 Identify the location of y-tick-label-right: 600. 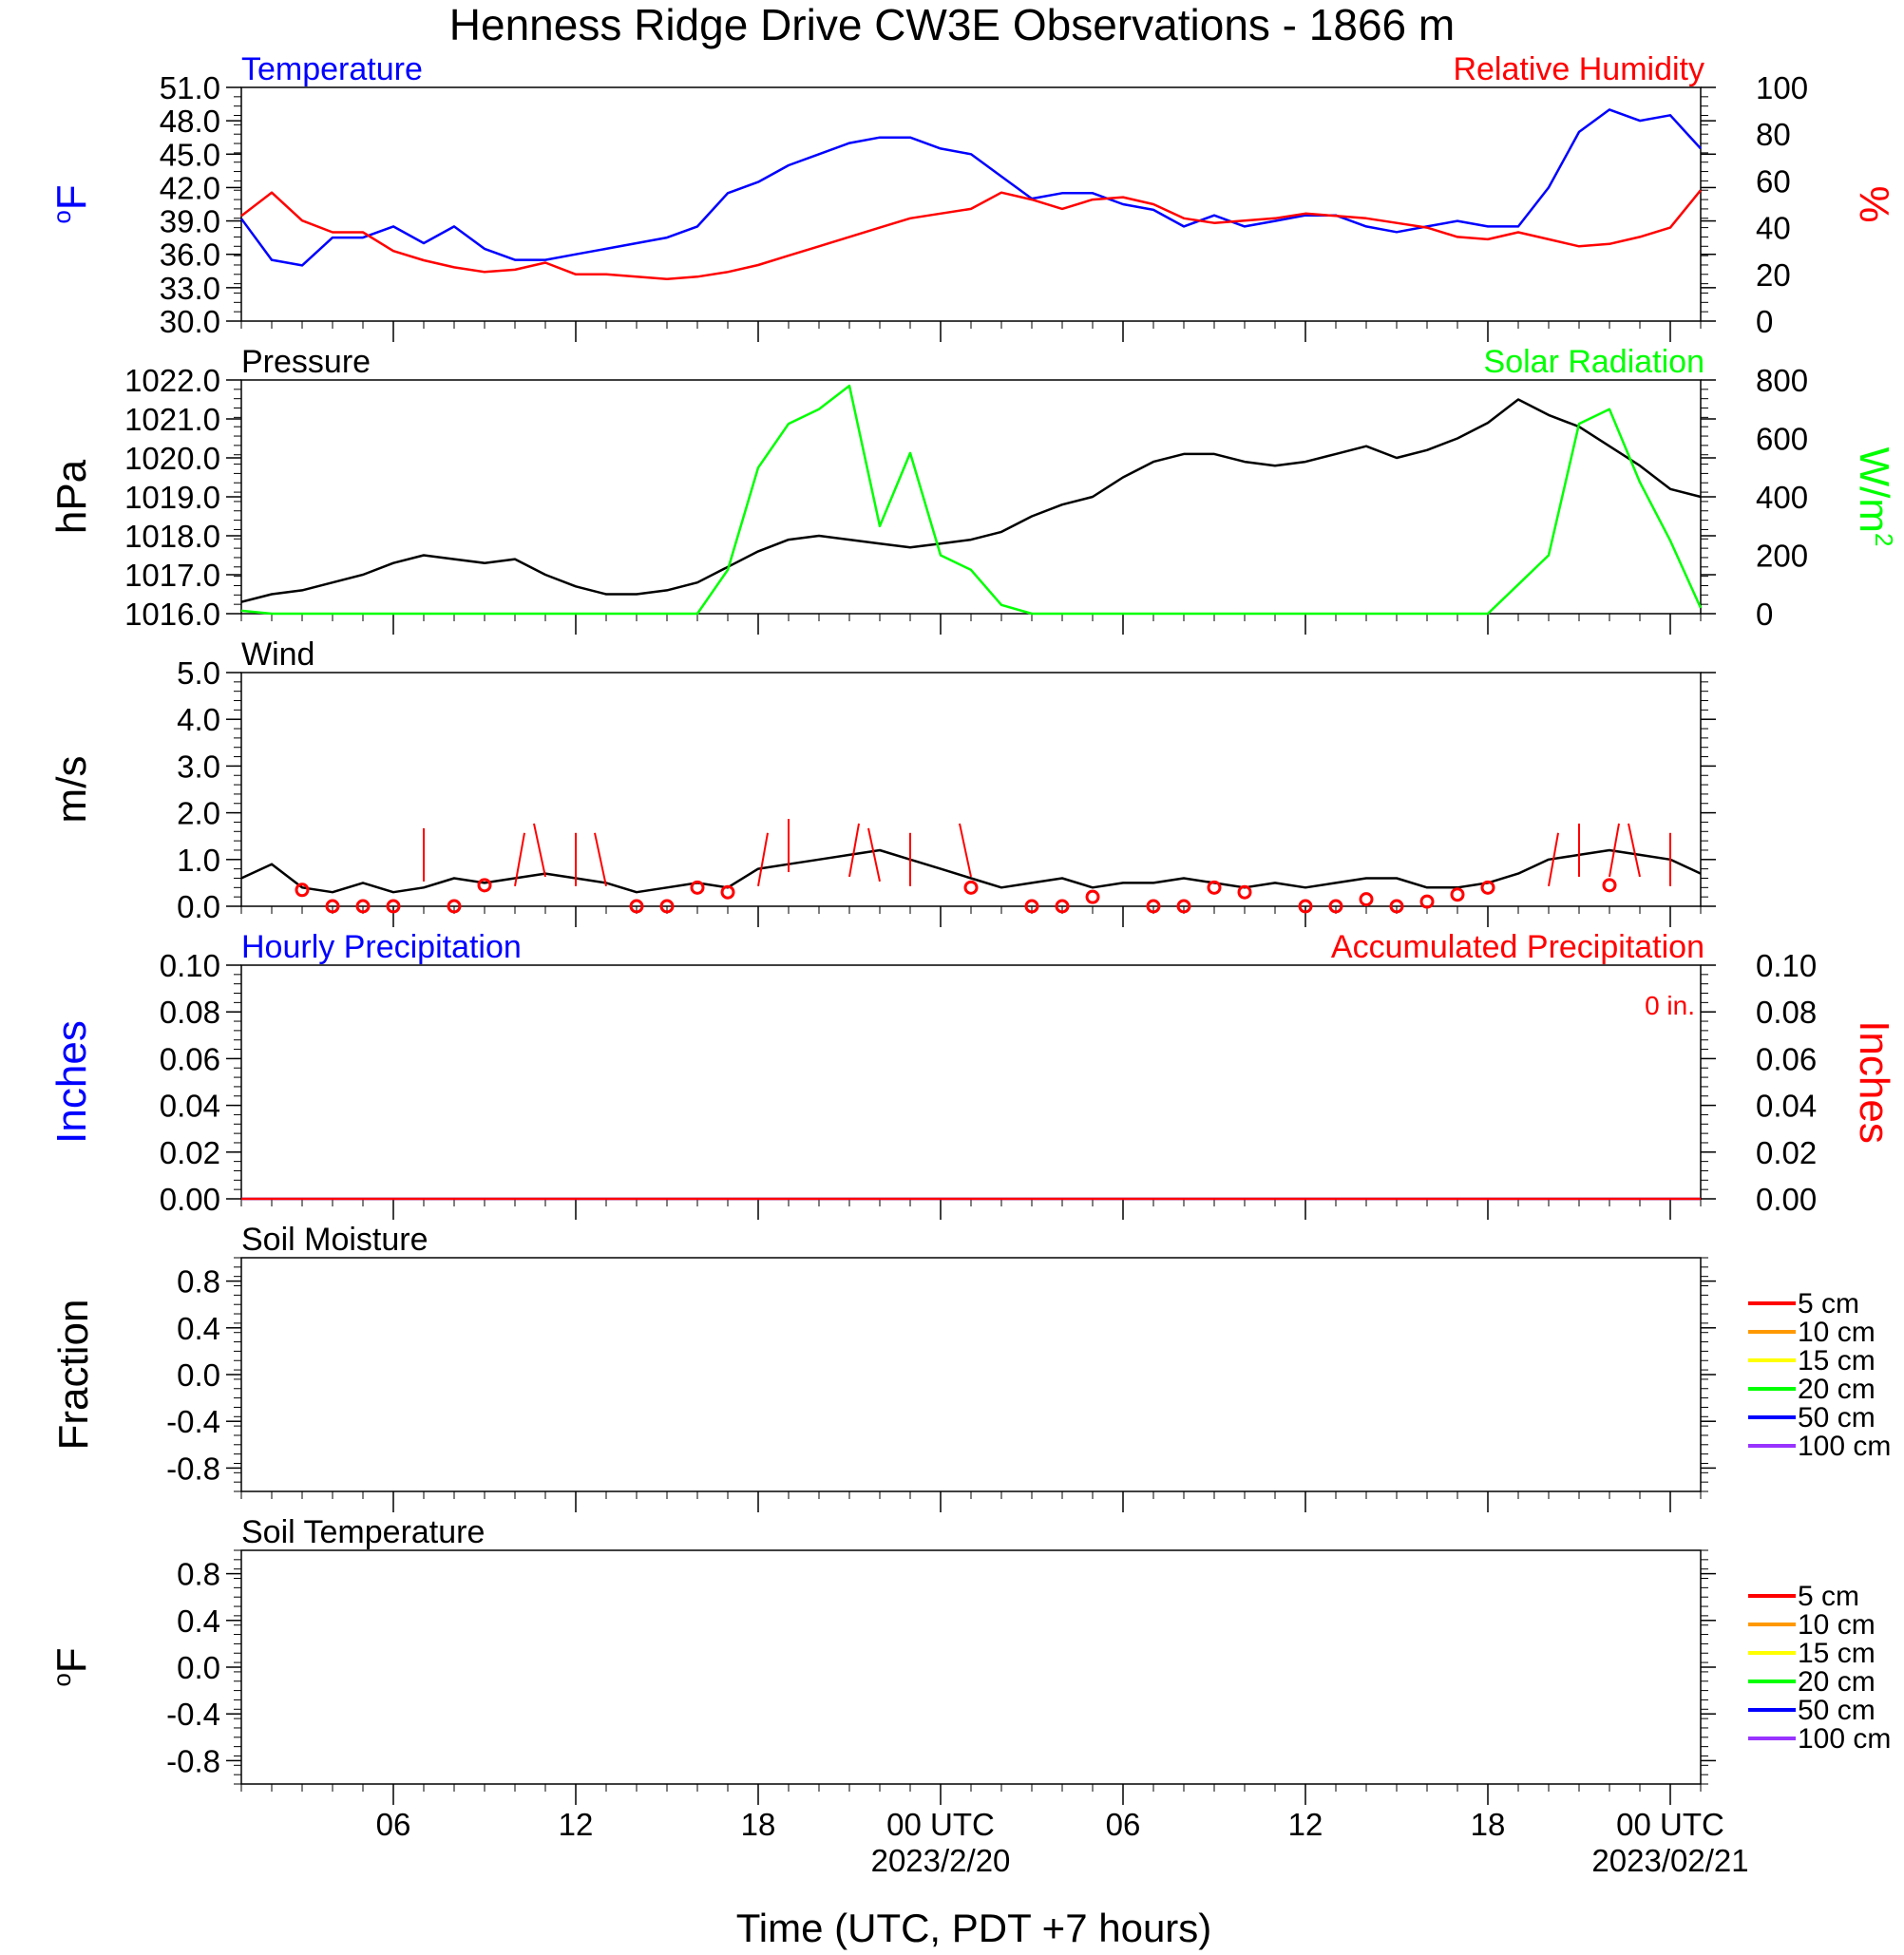
(1782, 439).